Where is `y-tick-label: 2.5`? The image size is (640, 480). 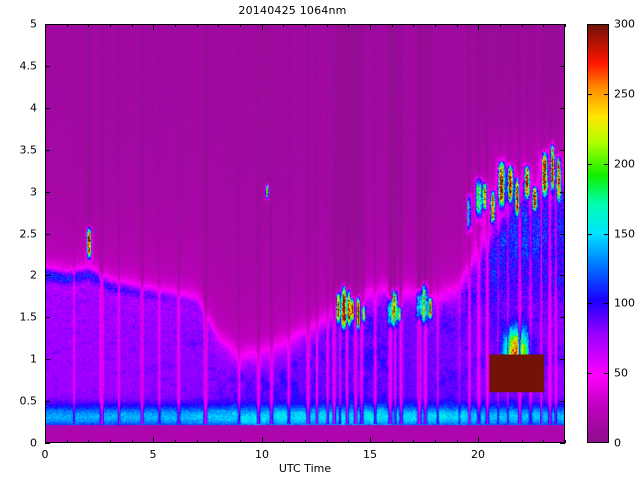
y-tick-label: 2.5 is located at coordinates (28, 234).